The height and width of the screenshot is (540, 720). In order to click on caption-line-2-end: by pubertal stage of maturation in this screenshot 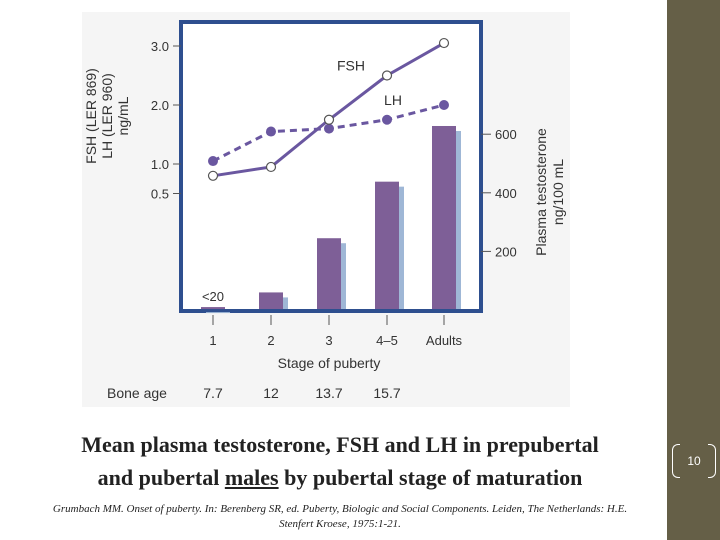, I will do `click(430, 477)`.